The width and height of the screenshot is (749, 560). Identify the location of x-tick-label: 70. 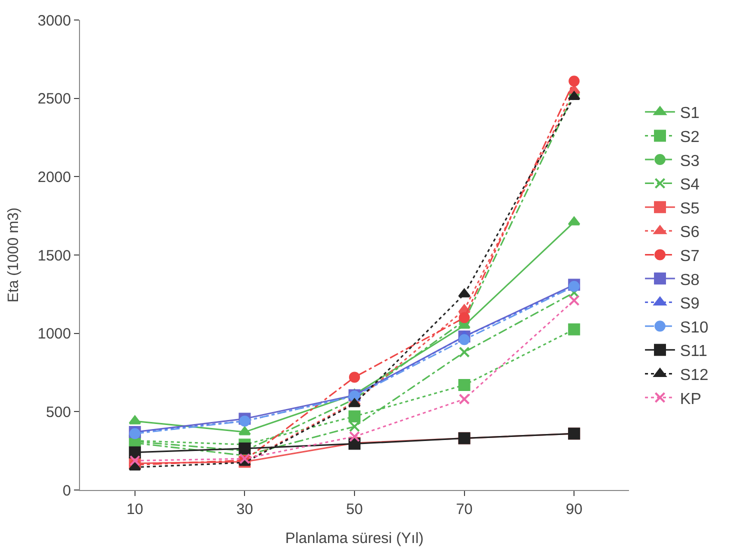
(464, 509).